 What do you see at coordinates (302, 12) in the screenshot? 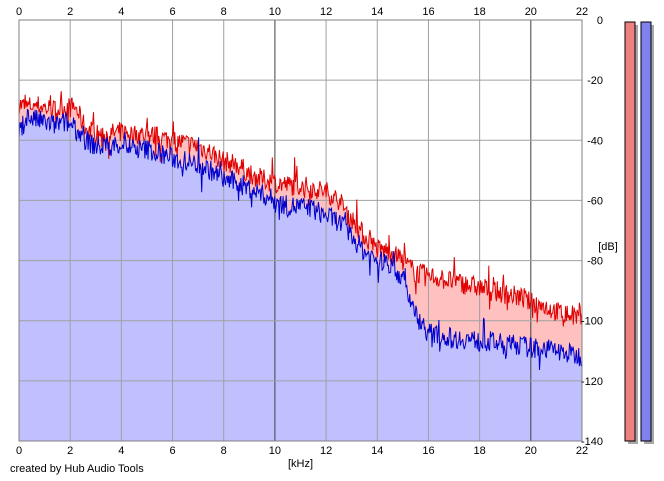
I see `x-tick-labels-top: 0 2 4 6 8 10 12 14 16 18 20 22` at bounding box center [302, 12].